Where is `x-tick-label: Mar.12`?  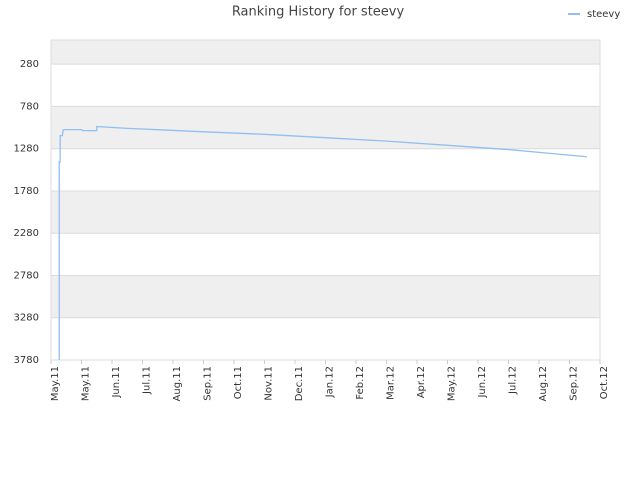
x-tick-label: Mar.12 is located at coordinates (391, 383).